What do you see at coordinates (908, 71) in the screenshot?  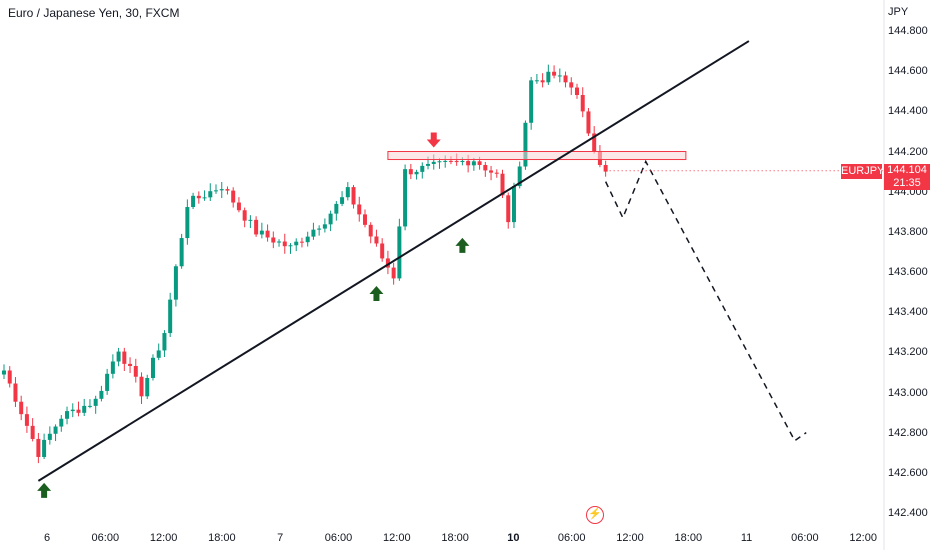 I see `price-tick-label: 144.600` at bounding box center [908, 71].